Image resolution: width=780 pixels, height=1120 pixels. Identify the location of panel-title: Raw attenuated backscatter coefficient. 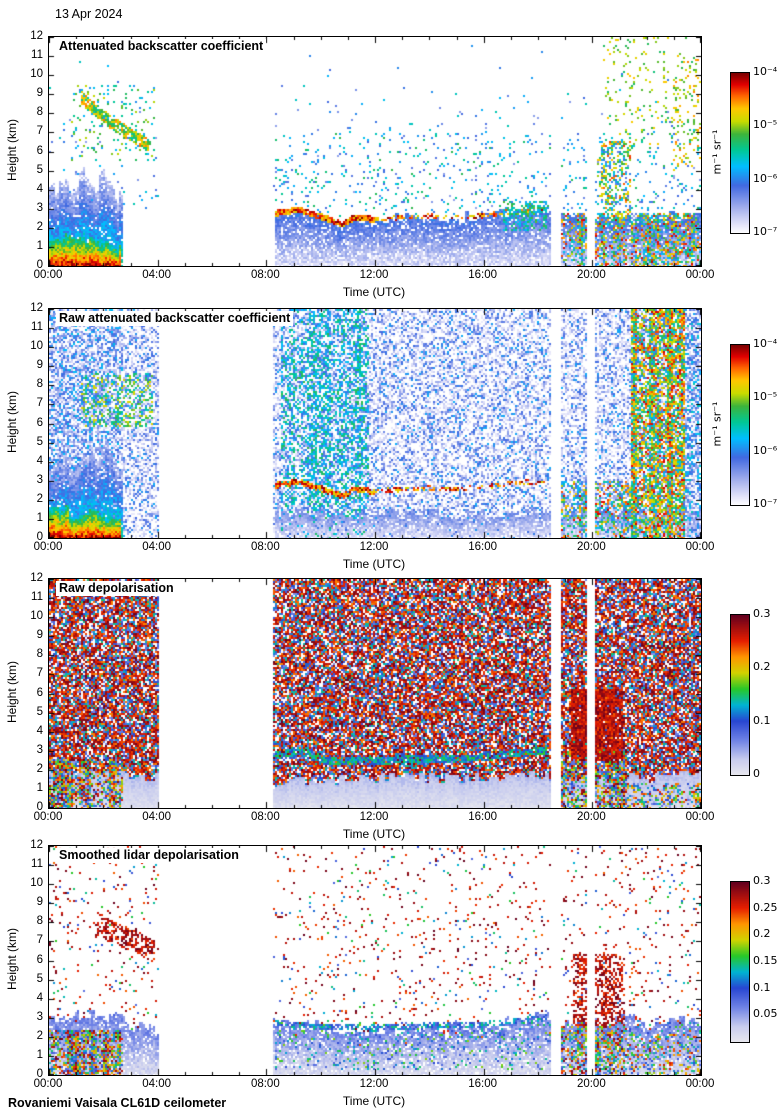
(175, 318).